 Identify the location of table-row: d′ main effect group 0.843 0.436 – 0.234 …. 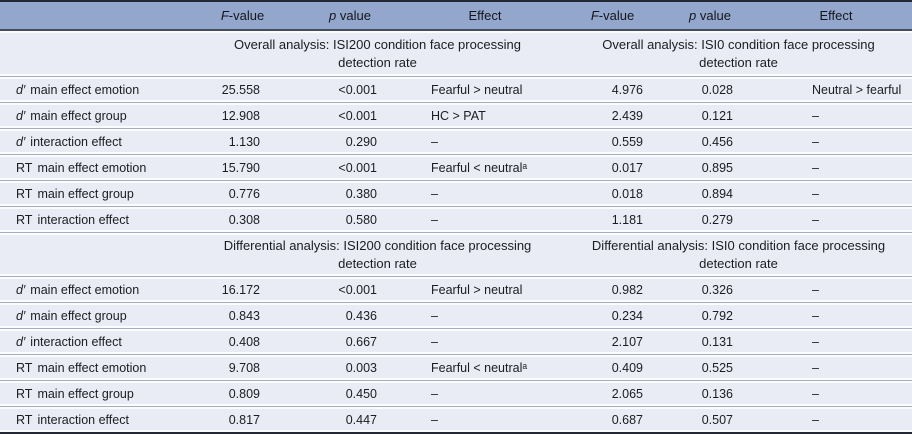
(456, 315).